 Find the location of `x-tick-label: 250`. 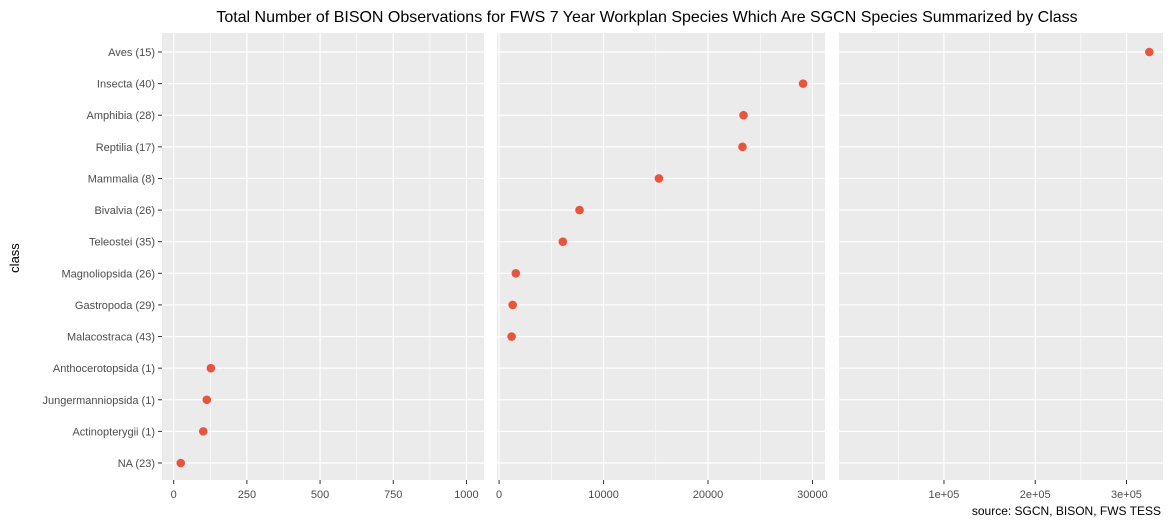

x-tick-label: 250 is located at coordinates (247, 495).